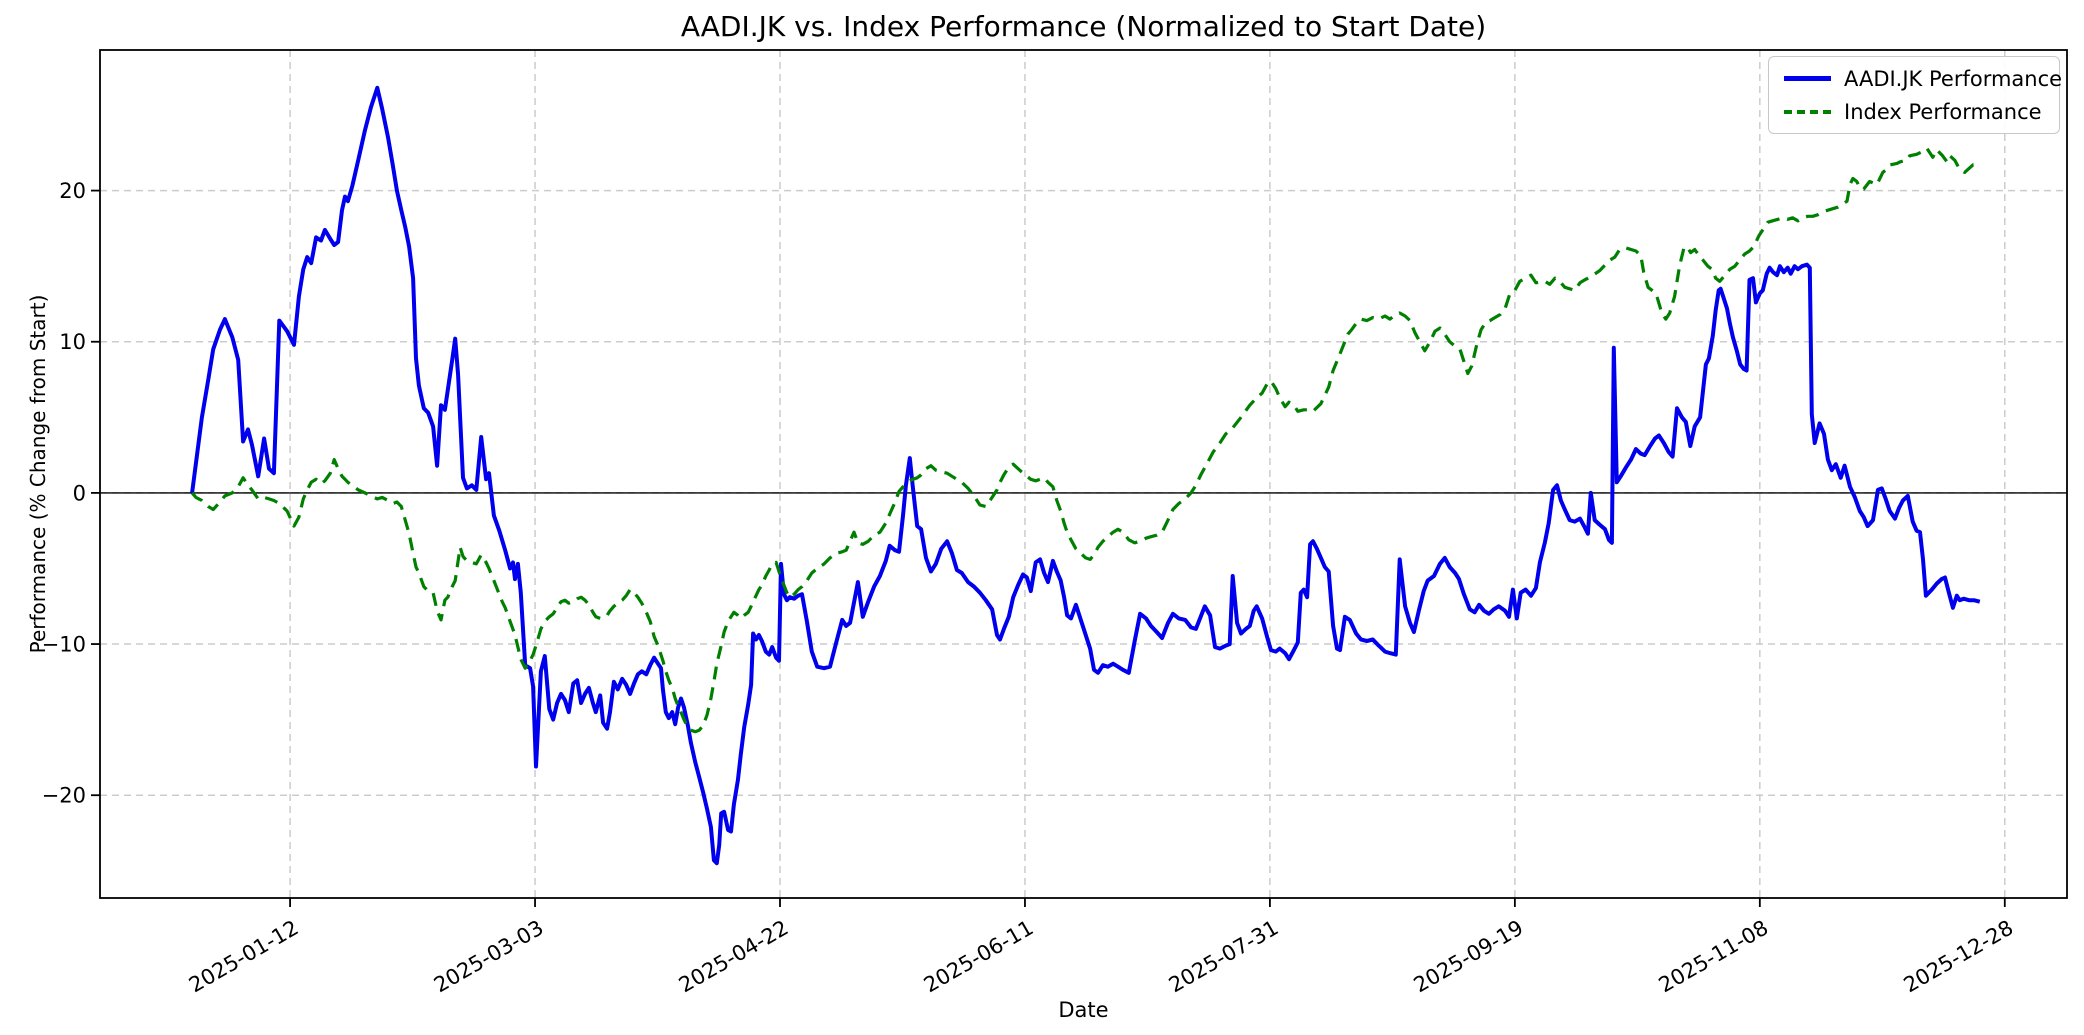  What do you see at coordinates (72, 342) in the screenshot?
I see `y-tick-label: 10` at bounding box center [72, 342].